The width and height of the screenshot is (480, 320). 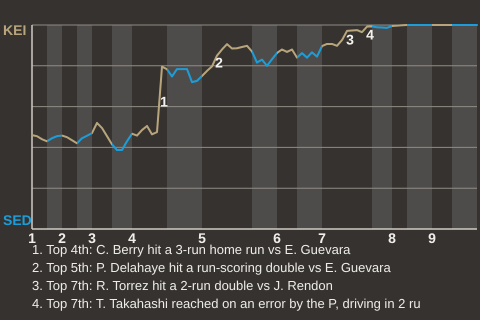 I want to click on text: 4. Top 7th: T. Takahashi reached on an error by the P, driving in 2 ru, so click(x=226, y=303).